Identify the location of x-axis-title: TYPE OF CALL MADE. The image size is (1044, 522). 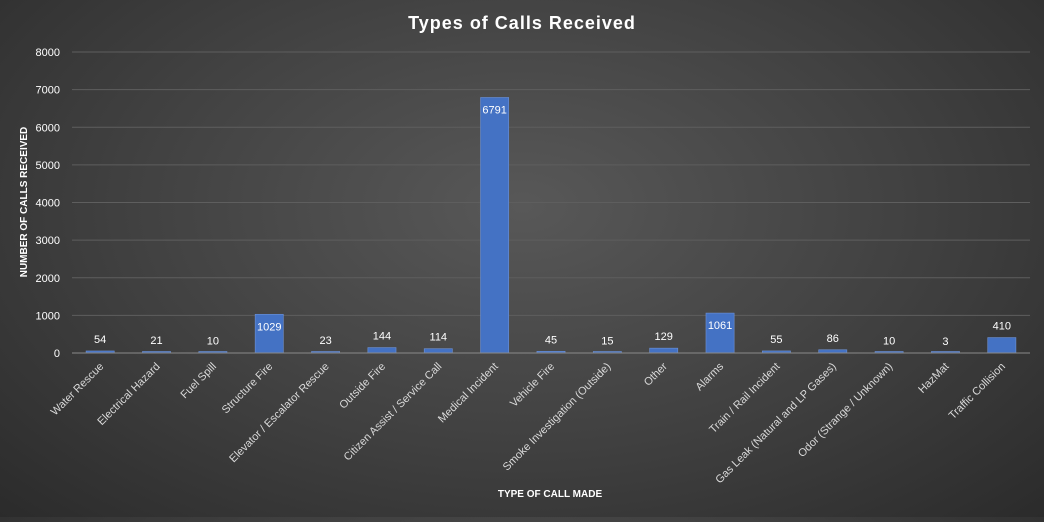
(550, 494).